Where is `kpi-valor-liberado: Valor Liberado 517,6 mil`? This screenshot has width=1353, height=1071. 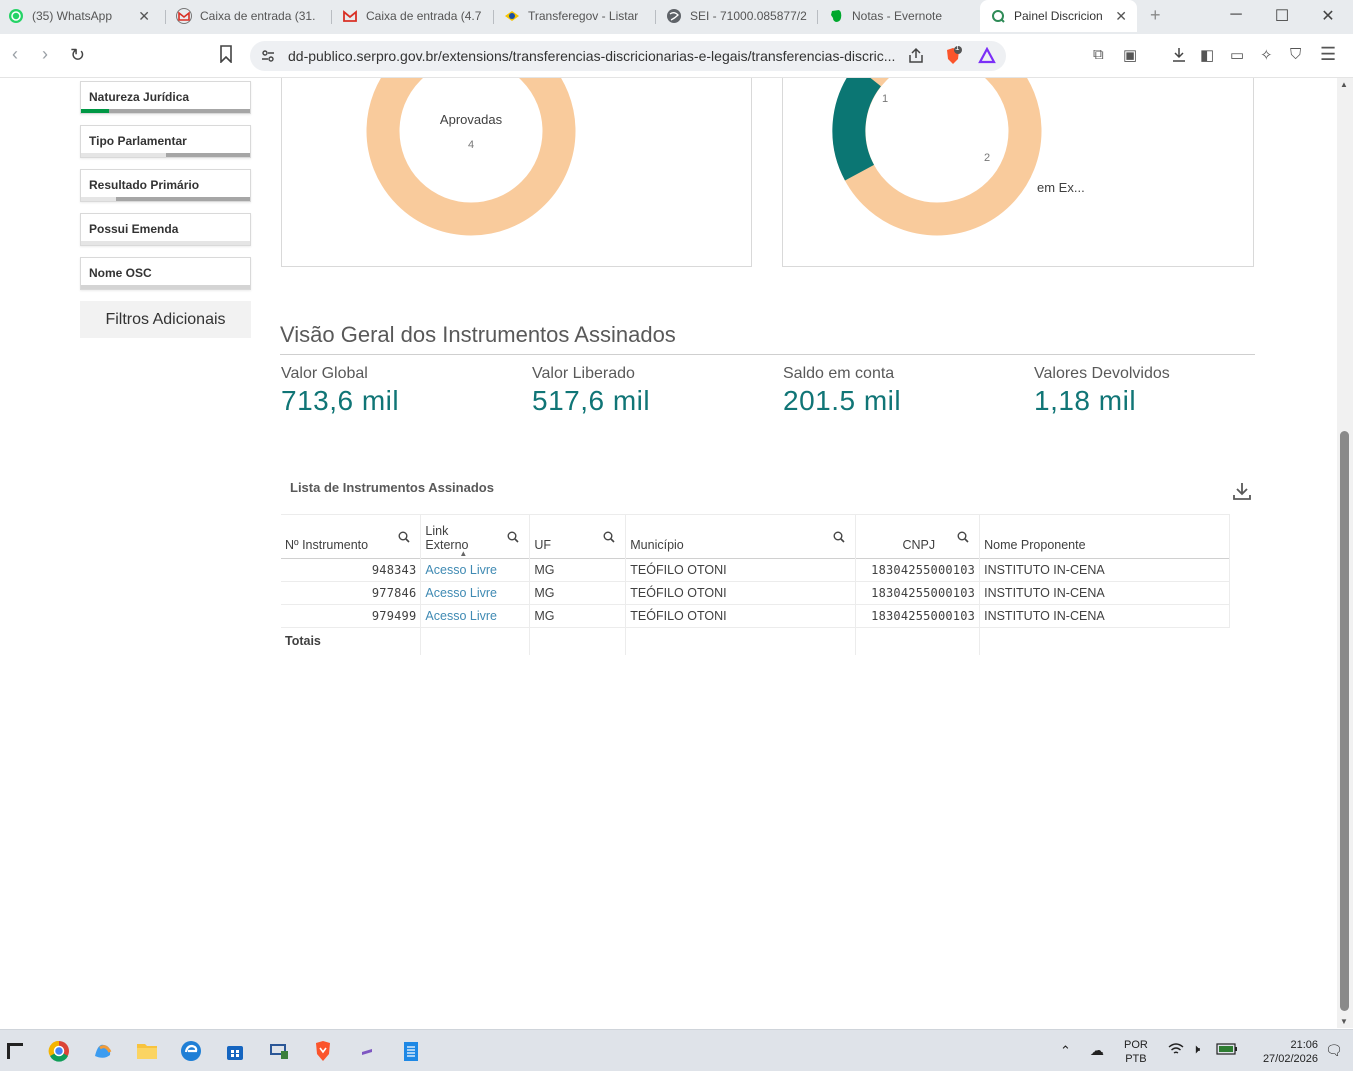
kpi-valor-liberado: Valor Liberado 517,6 mil is located at coordinates (591, 391).